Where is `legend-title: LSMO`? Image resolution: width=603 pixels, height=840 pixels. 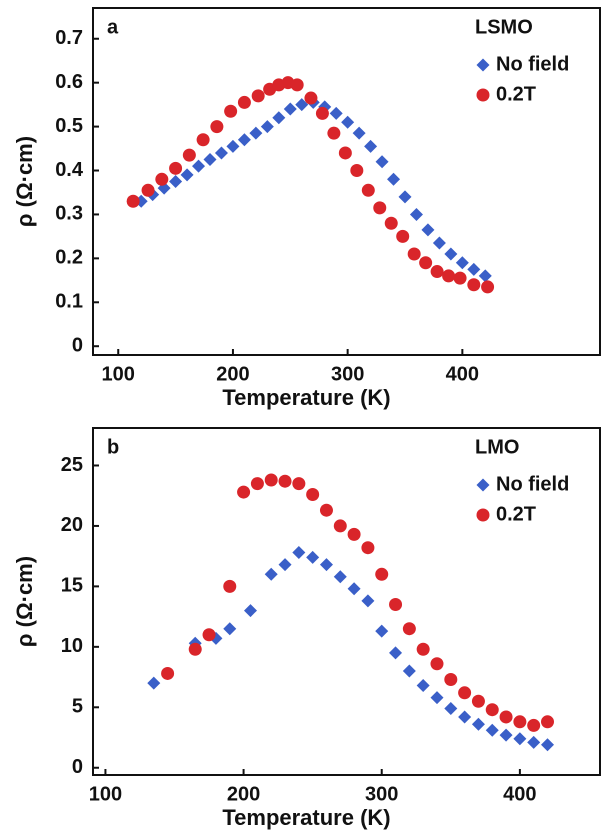 legend-title: LSMO is located at coordinates (504, 27).